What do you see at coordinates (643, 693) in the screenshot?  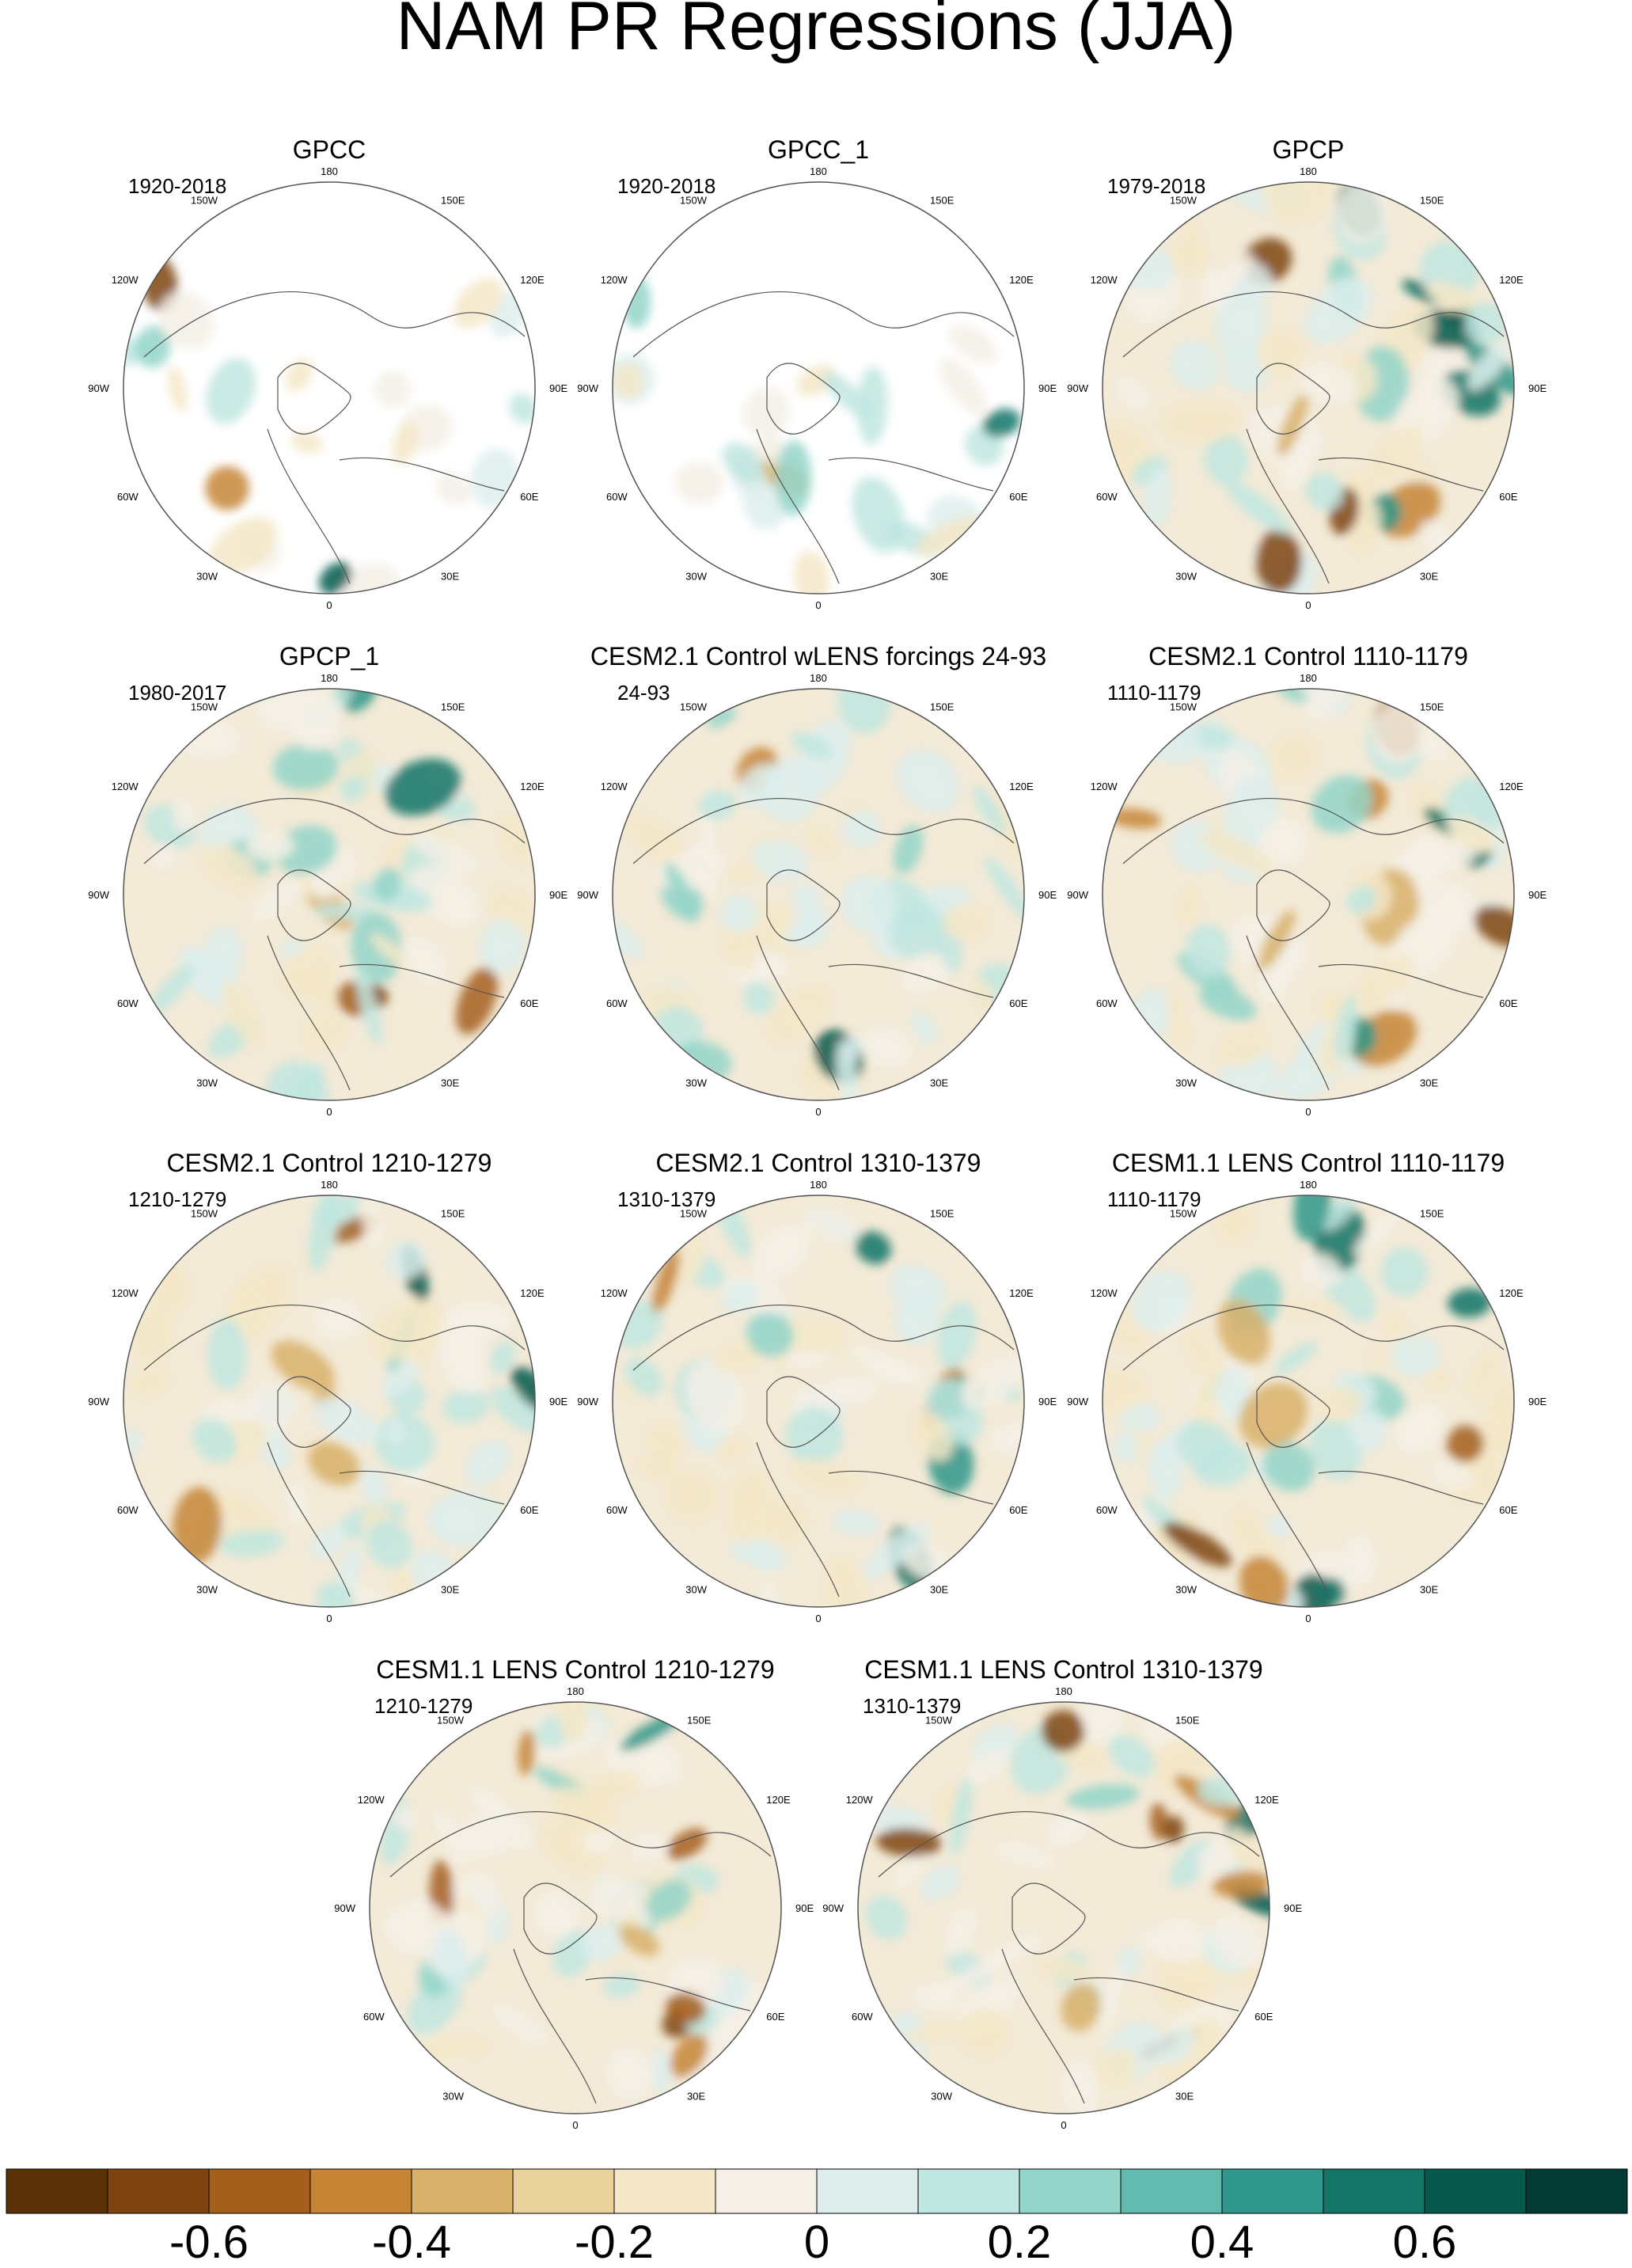 I see `period-label: 24-93` at bounding box center [643, 693].